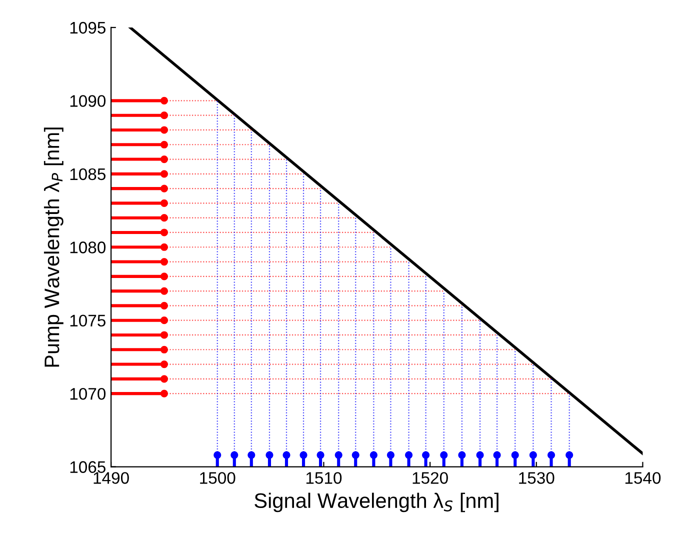  I want to click on y-axis-title: Pump Wavelength λ$_{P}$ [nm], so click(54, 247).